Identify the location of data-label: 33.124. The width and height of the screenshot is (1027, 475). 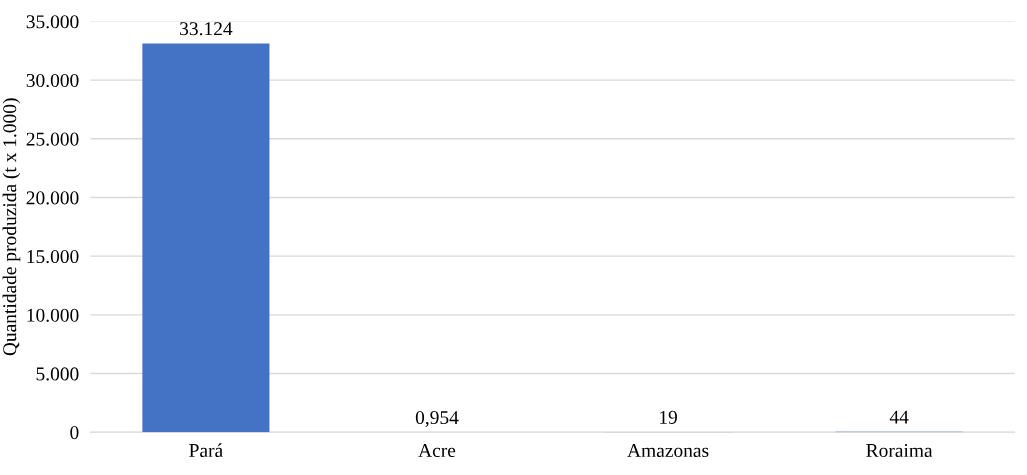
(206, 29).